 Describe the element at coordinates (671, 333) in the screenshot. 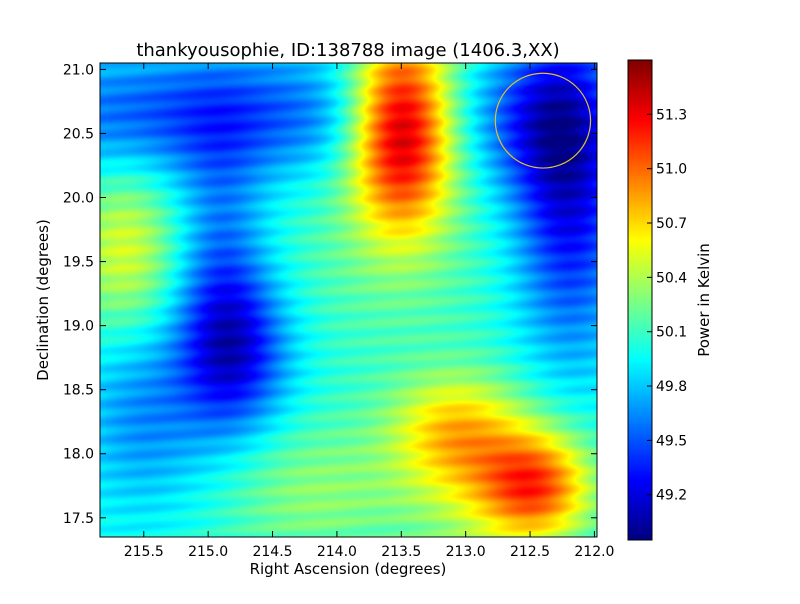

I see `colorbar-tick-label: 50.1` at that location.